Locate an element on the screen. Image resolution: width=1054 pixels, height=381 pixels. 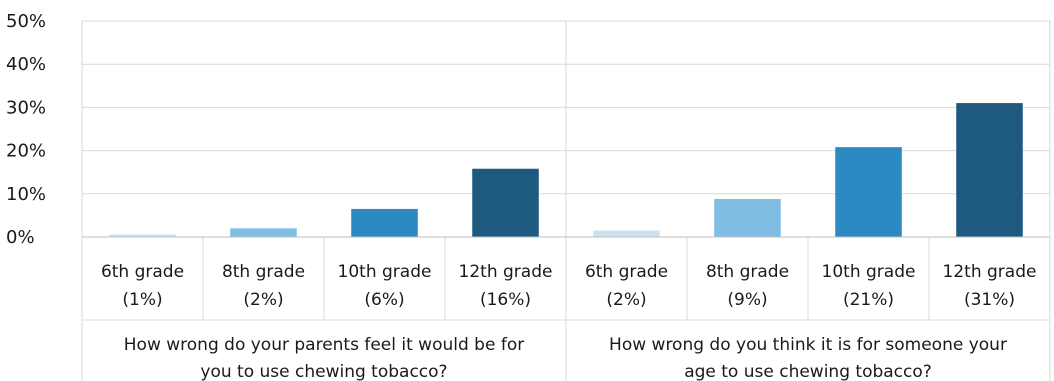
x-tick-sublabel: (9%) is located at coordinates (747, 300).